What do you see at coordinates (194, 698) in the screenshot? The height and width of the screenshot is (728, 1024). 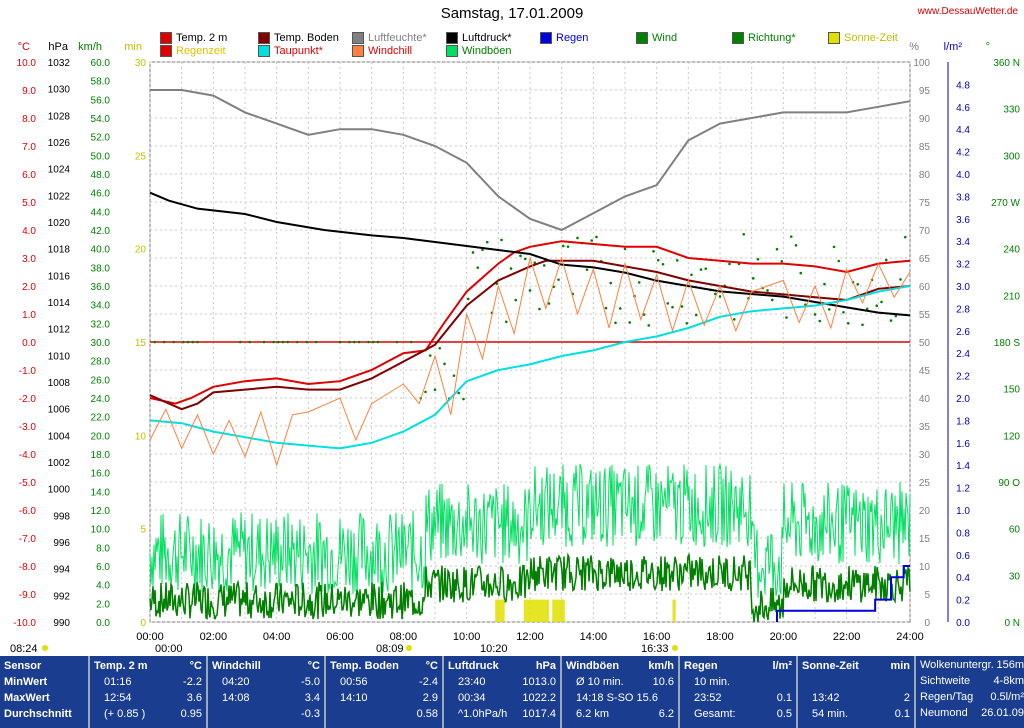 I see `c-temp2m-value-1: 3.6` at bounding box center [194, 698].